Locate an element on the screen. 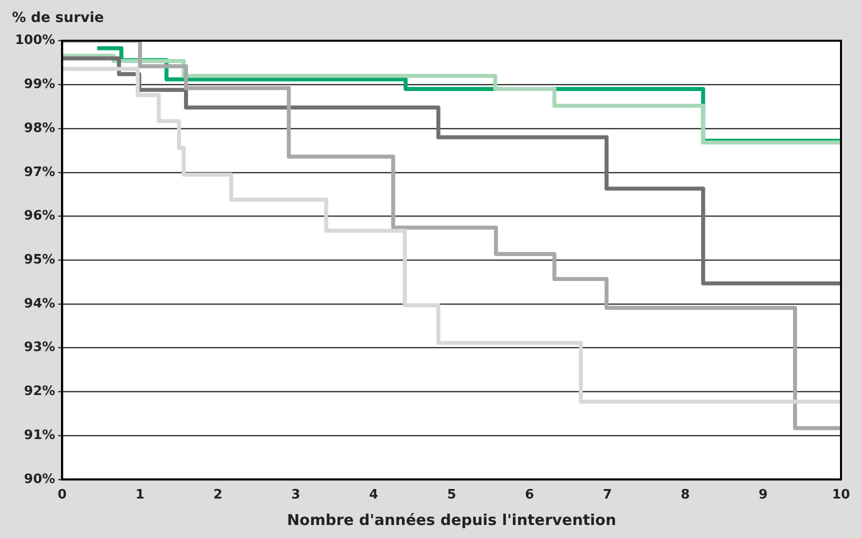 Image resolution: width=861 pixels, height=538 pixels. x-tick-label: 4 is located at coordinates (373, 495).